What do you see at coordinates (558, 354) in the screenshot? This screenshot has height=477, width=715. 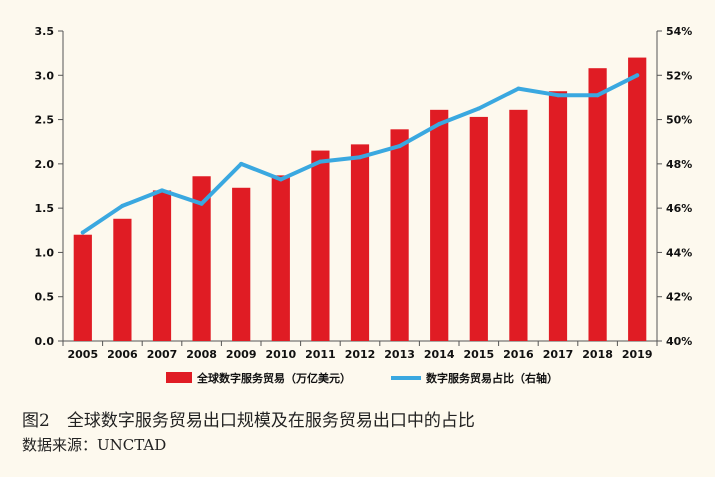 I see `x-tick-label: 2017` at bounding box center [558, 354].